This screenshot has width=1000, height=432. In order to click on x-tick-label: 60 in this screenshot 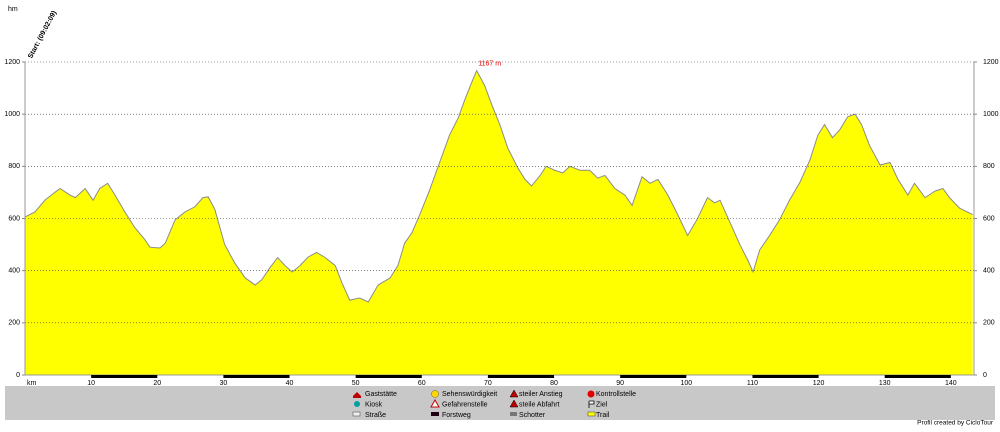, I will do `click(422, 383)`.